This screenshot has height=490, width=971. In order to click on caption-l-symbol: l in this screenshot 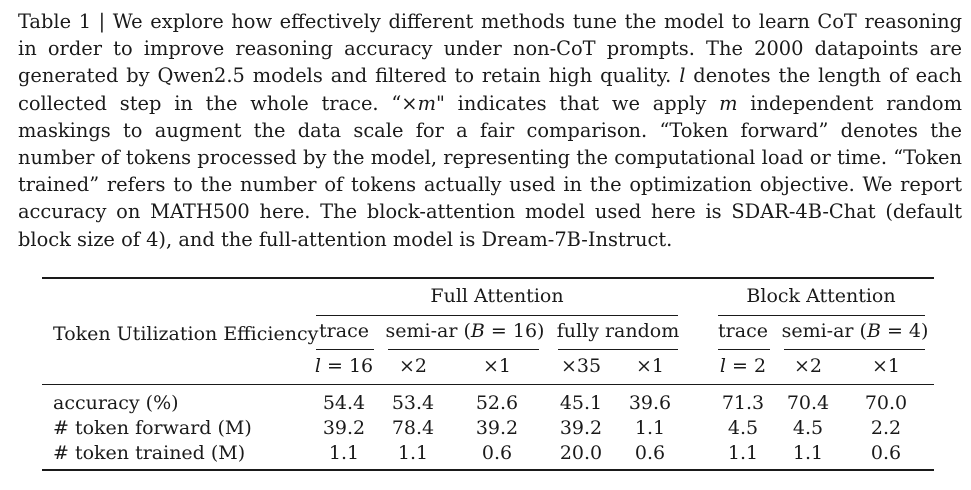, I will do `click(682, 76)`.